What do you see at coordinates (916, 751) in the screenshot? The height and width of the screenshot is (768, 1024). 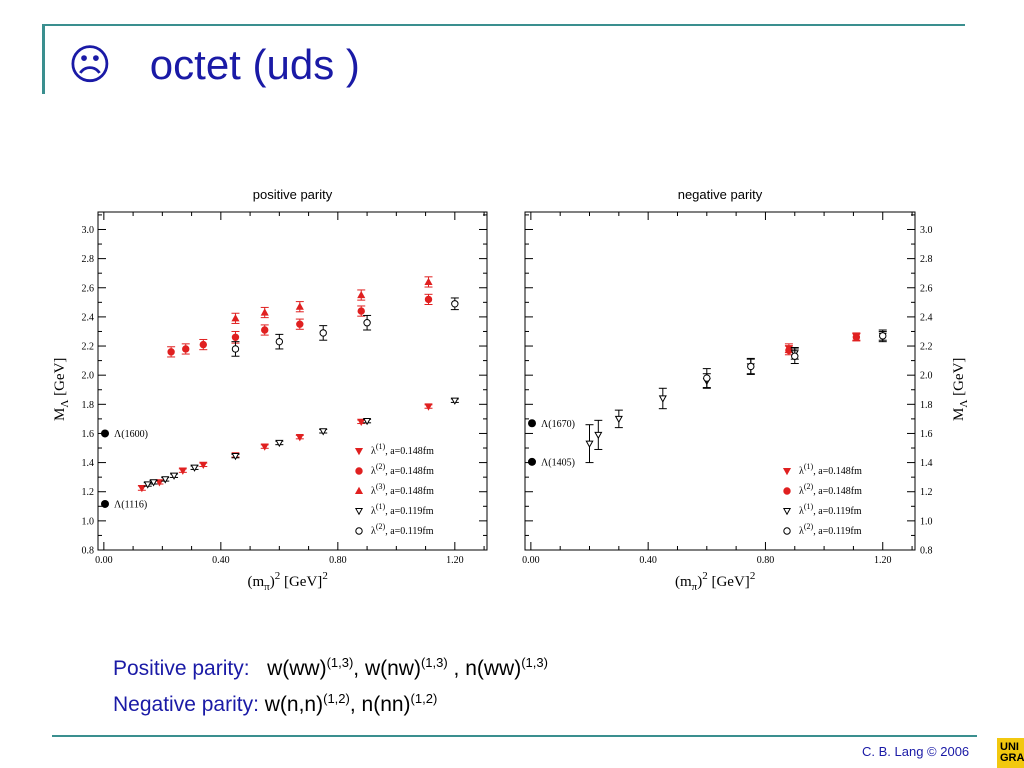 I see `footer-credit: C. B. Lang © 2006` at bounding box center [916, 751].